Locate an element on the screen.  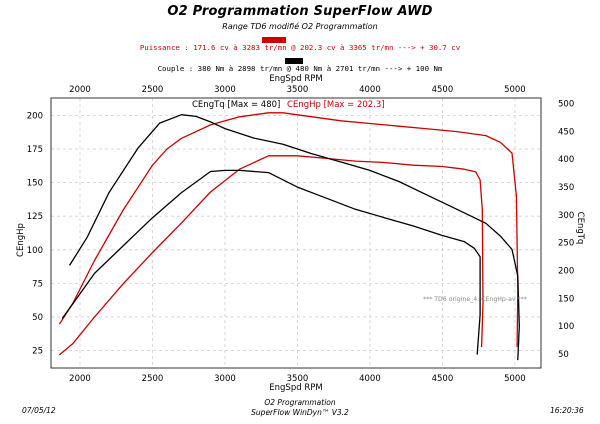
x-tick-label-bottom: 2000 is located at coordinates (80, 379).